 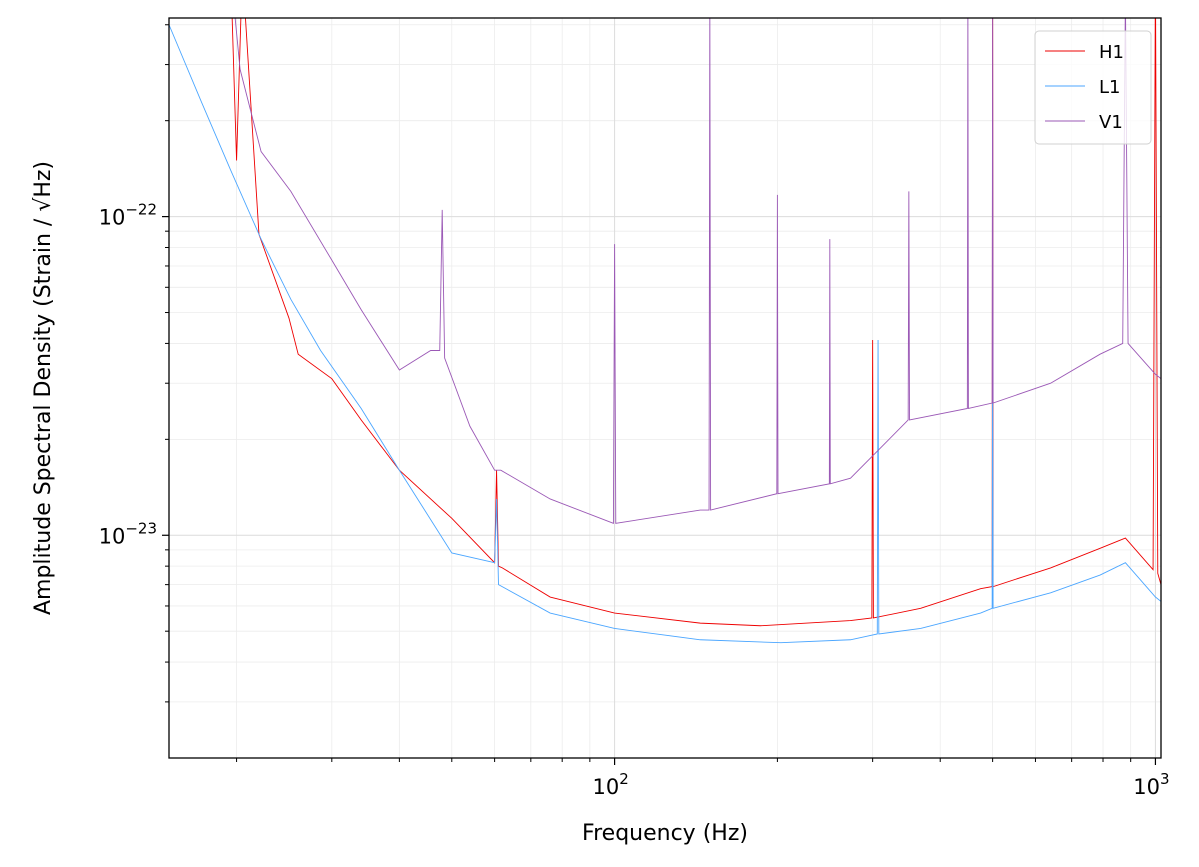 What do you see at coordinates (665, 833) in the screenshot?
I see `x-axis-label: Frequency (Hz)` at bounding box center [665, 833].